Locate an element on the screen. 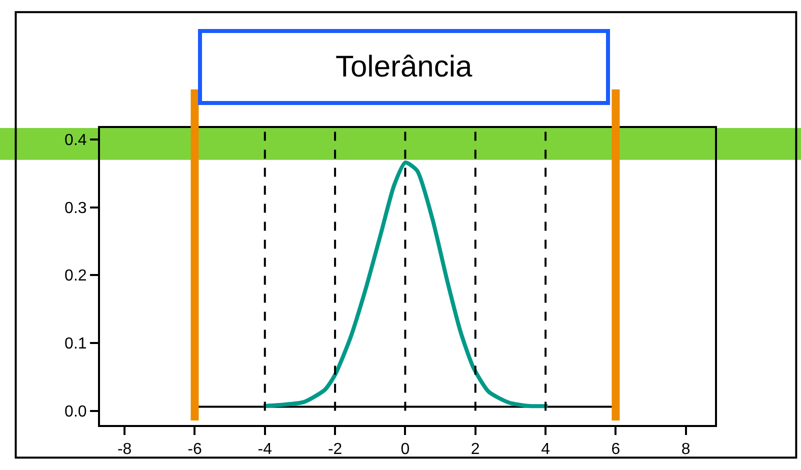 The height and width of the screenshot is (470, 801). x-tick-label: -8 is located at coordinates (124, 449).